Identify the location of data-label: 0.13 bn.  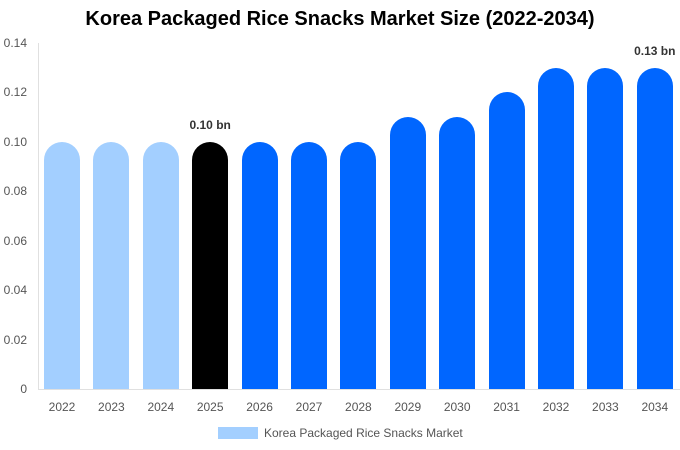
(655, 50).